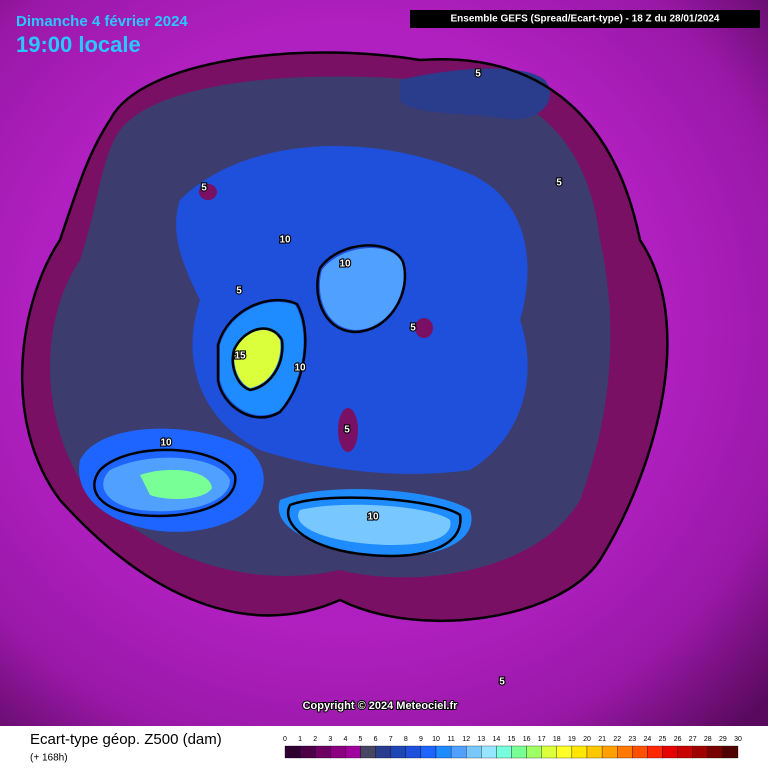  I want to click on legend-title: Ecart-type géop. Z500 (dam), so click(126, 739).